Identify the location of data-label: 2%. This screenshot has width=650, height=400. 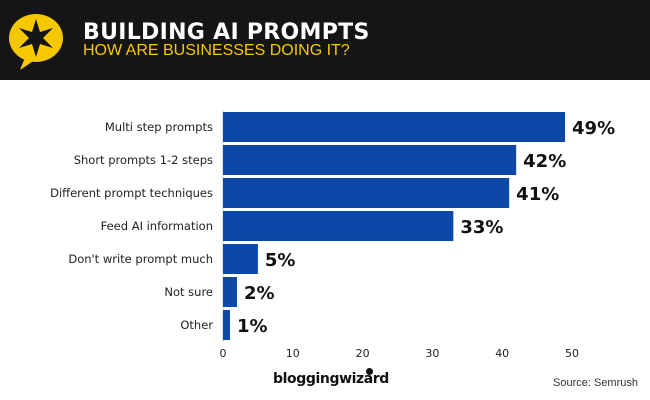
(259, 293).